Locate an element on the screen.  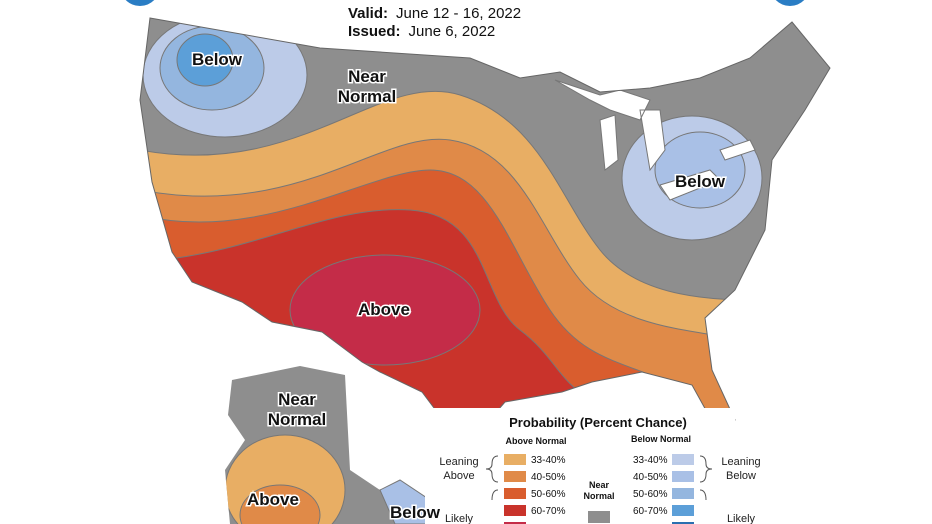
legend-likely-above-line: Likely is located at coordinates (459, 518).